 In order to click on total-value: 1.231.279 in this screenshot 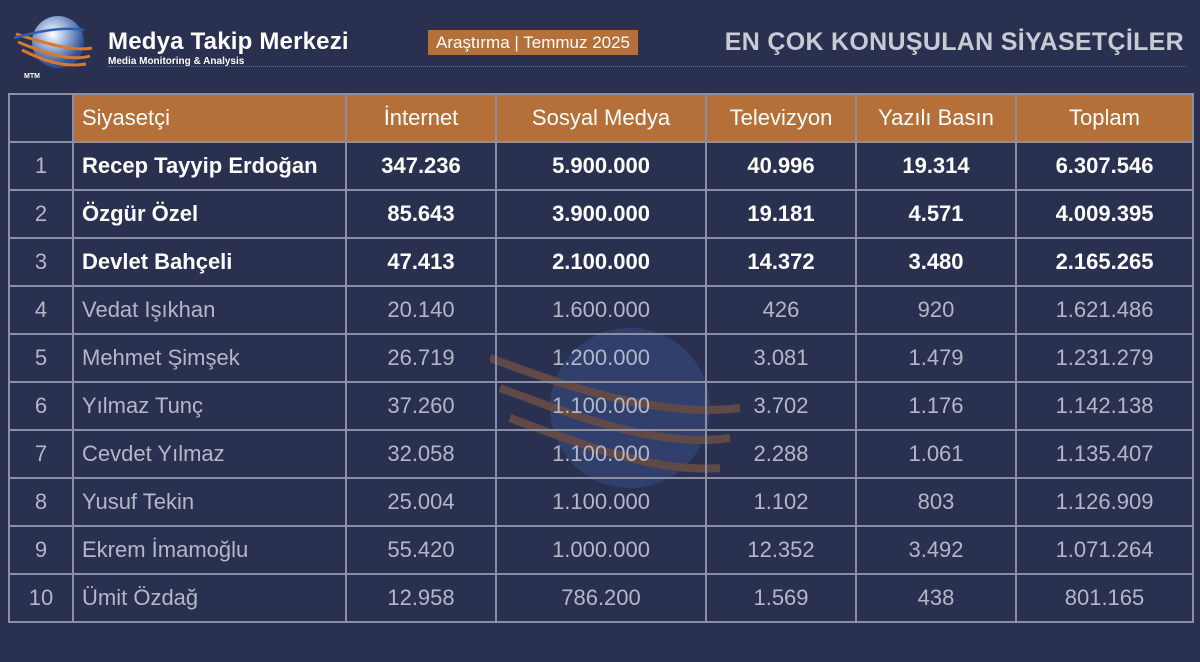, I will do `click(1104, 358)`.